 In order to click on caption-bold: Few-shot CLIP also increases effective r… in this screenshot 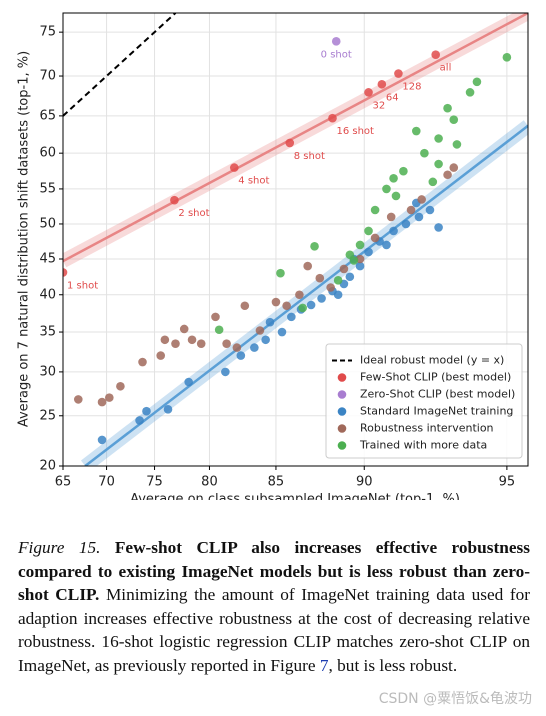, I will do `click(274, 571)`.